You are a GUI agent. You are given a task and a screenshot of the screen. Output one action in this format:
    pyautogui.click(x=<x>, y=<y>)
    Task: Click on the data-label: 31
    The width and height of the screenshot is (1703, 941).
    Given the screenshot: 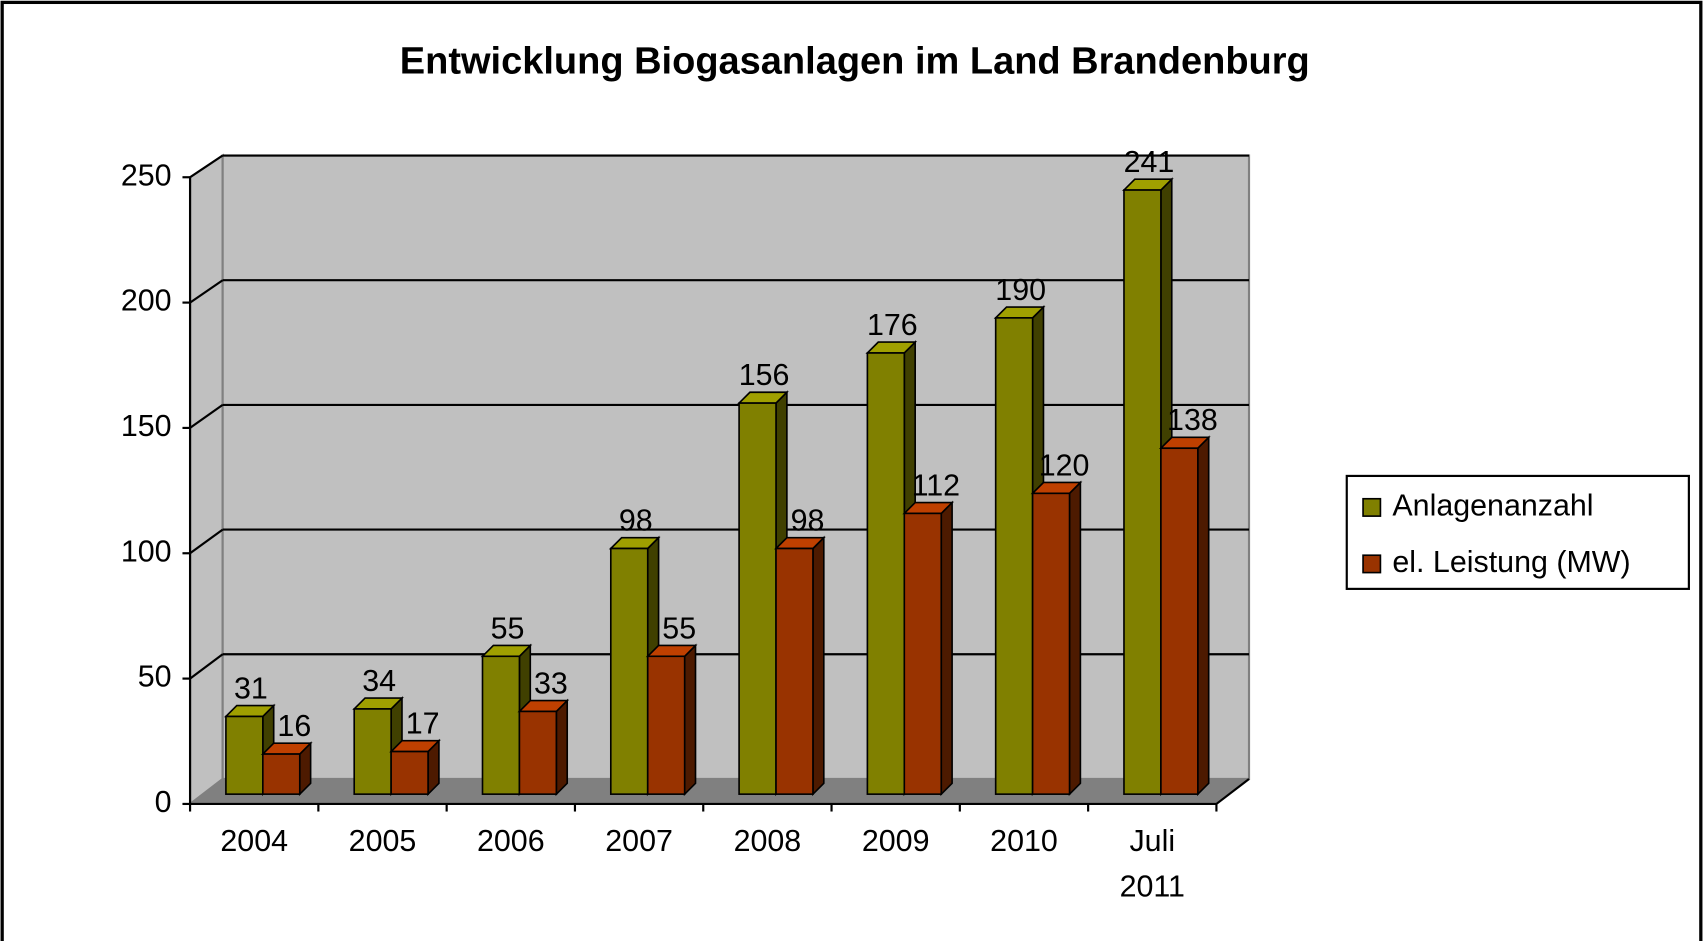 What is the action you would take?
    pyautogui.click(x=251, y=688)
    